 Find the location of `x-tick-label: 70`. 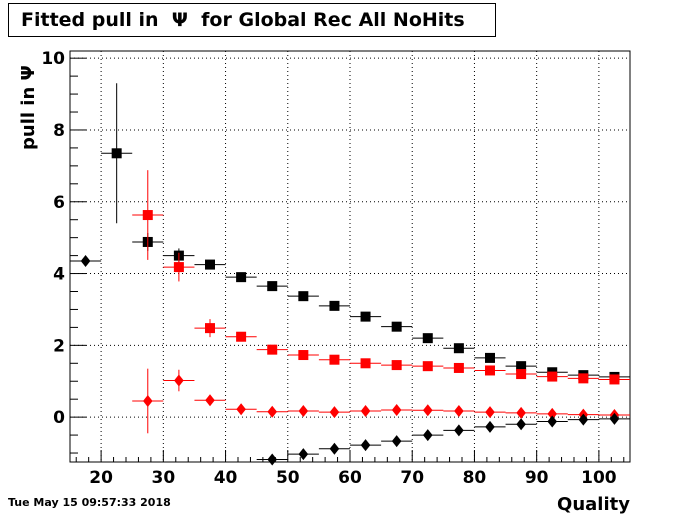

x-tick-label: 70 is located at coordinates (412, 478).